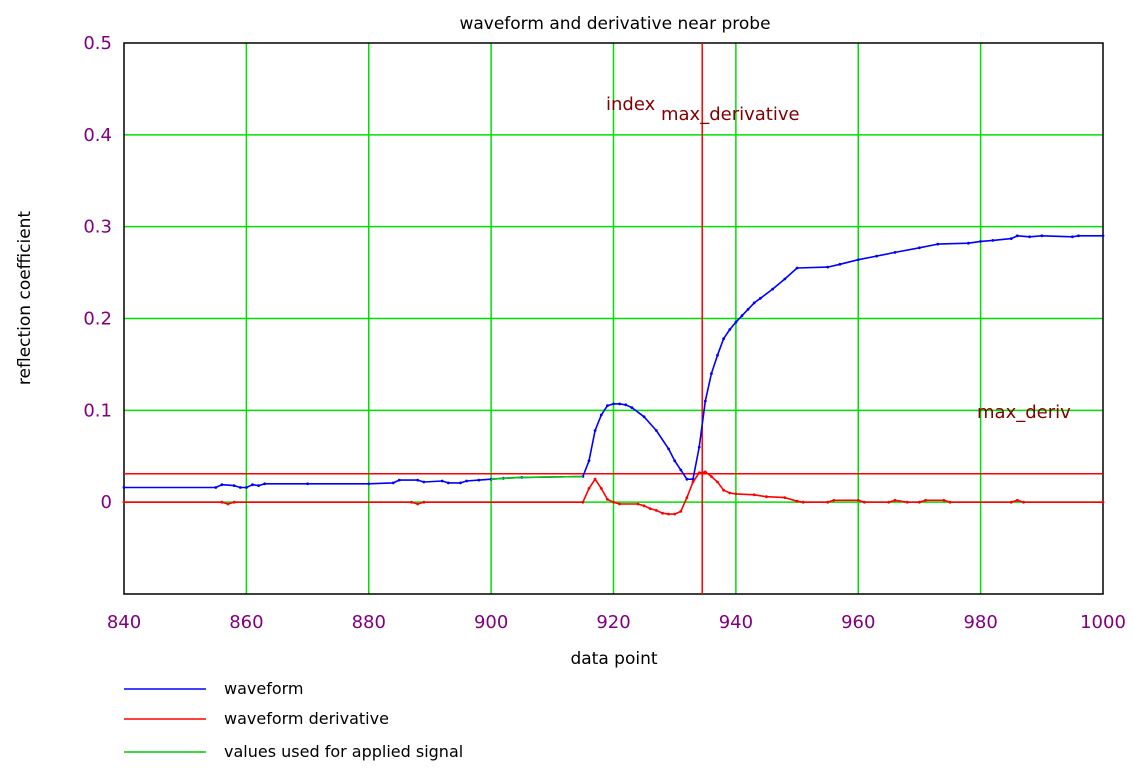  Describe the element at coordinates (124, 622) in the screenshot. I see `x-tick-label: 840` at that location.